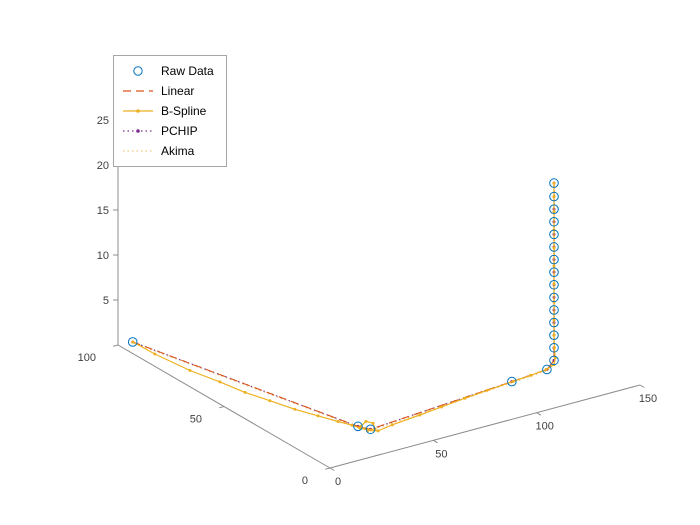  Describe the element at coordinates (138, 151) in the screenshot. I see `akima-line-icon` at that location.